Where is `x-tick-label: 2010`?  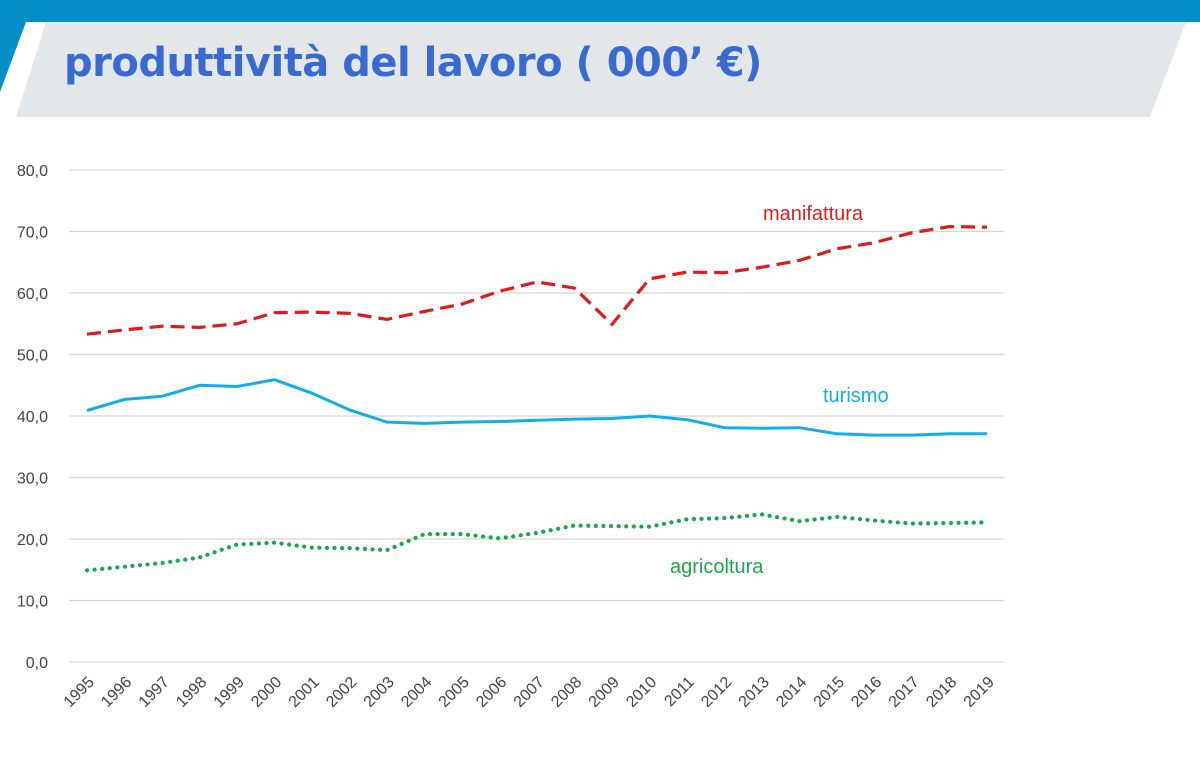
x-tick-label: 2010 is located at coordinates (641, 692).